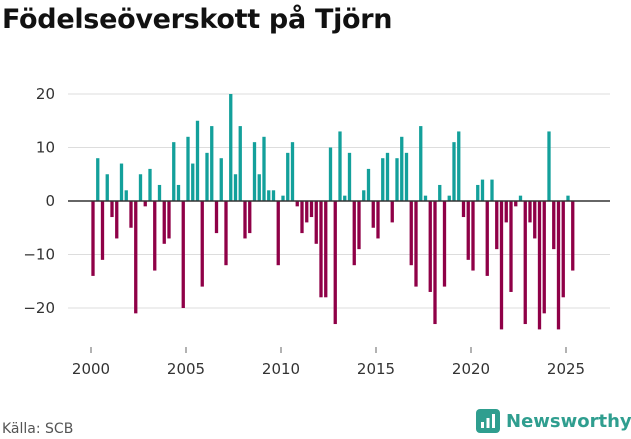 This screenshot has height=439, width=631. What do you see at coordinates (39, 308) in the screenshot?
I see `y-tick-label: −20` at bounding box center [39, 308].